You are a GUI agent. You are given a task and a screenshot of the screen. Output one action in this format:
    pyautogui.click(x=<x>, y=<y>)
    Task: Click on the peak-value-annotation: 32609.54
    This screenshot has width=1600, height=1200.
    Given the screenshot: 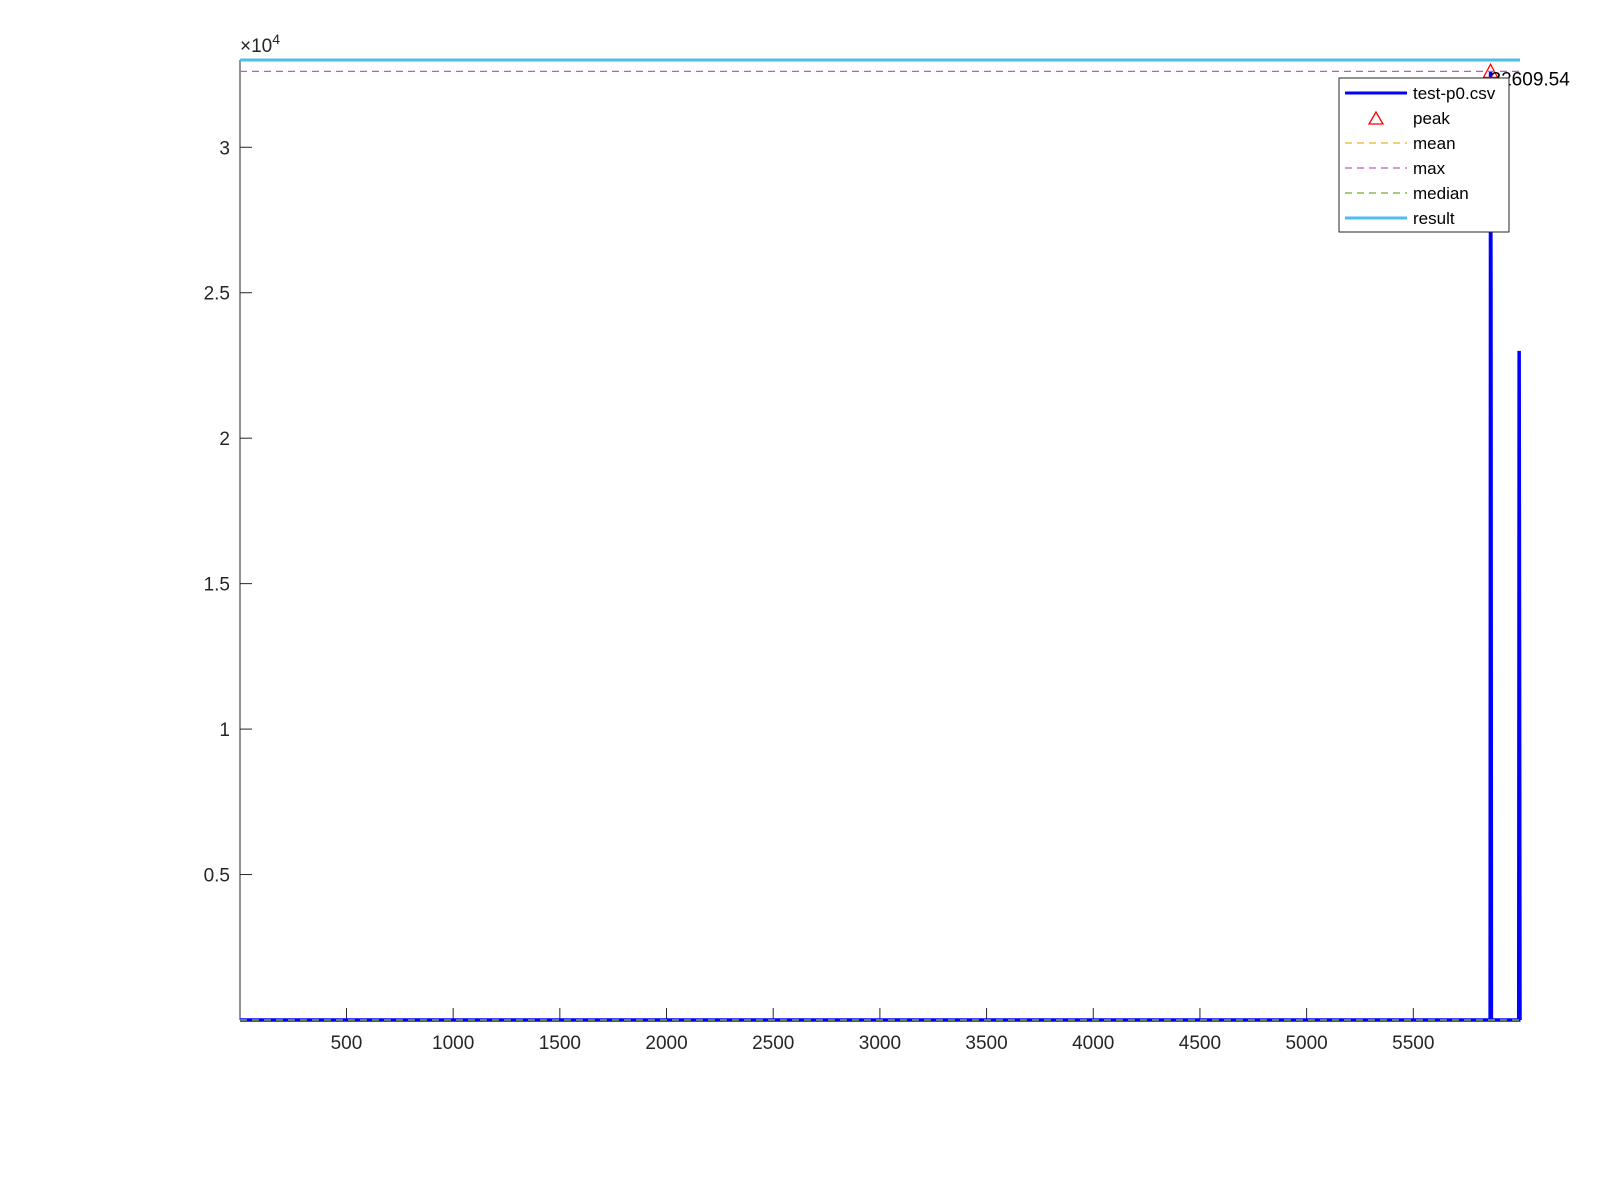 What is the action you would take?
    pyautogui.click(x=1531, y=79)
    